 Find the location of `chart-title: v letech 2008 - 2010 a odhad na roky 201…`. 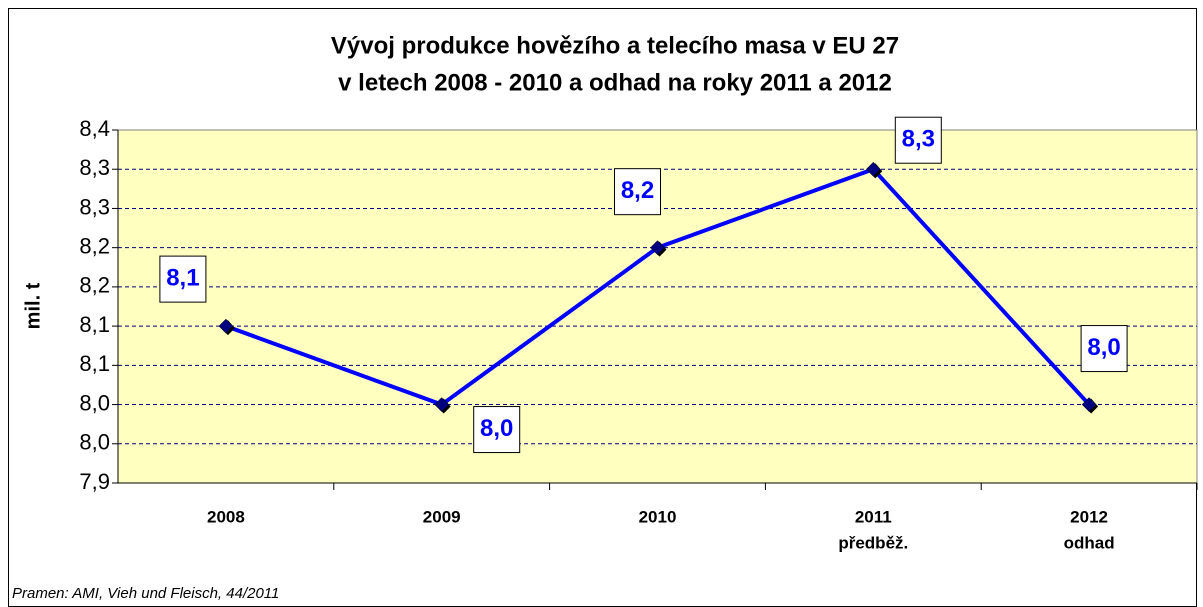

chart-title: v letech 2008 - 2010 a odhad na roky 201… is located at coordinates (615, 82).